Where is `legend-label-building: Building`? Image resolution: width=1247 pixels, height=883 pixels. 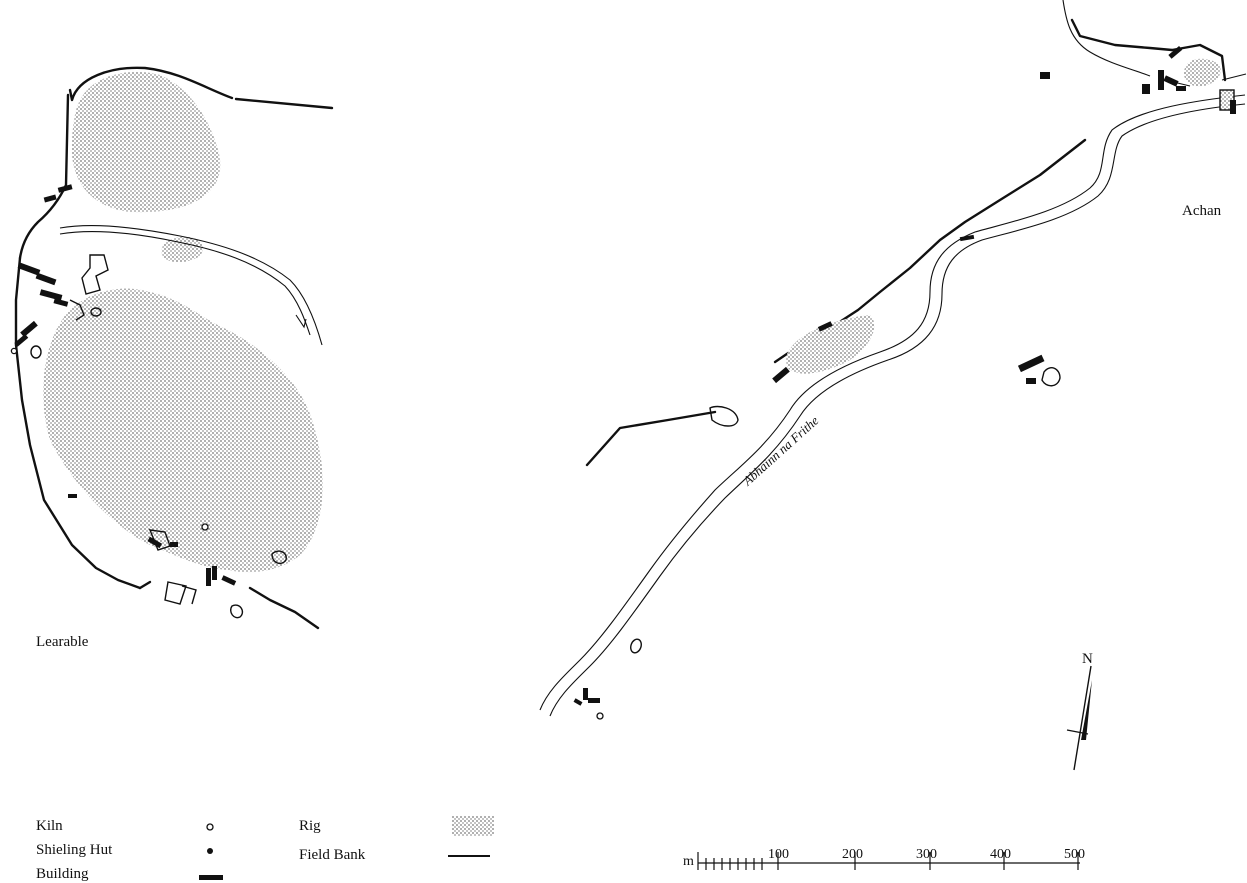
legend-label-building: Building is located at coordinates (62, 874).